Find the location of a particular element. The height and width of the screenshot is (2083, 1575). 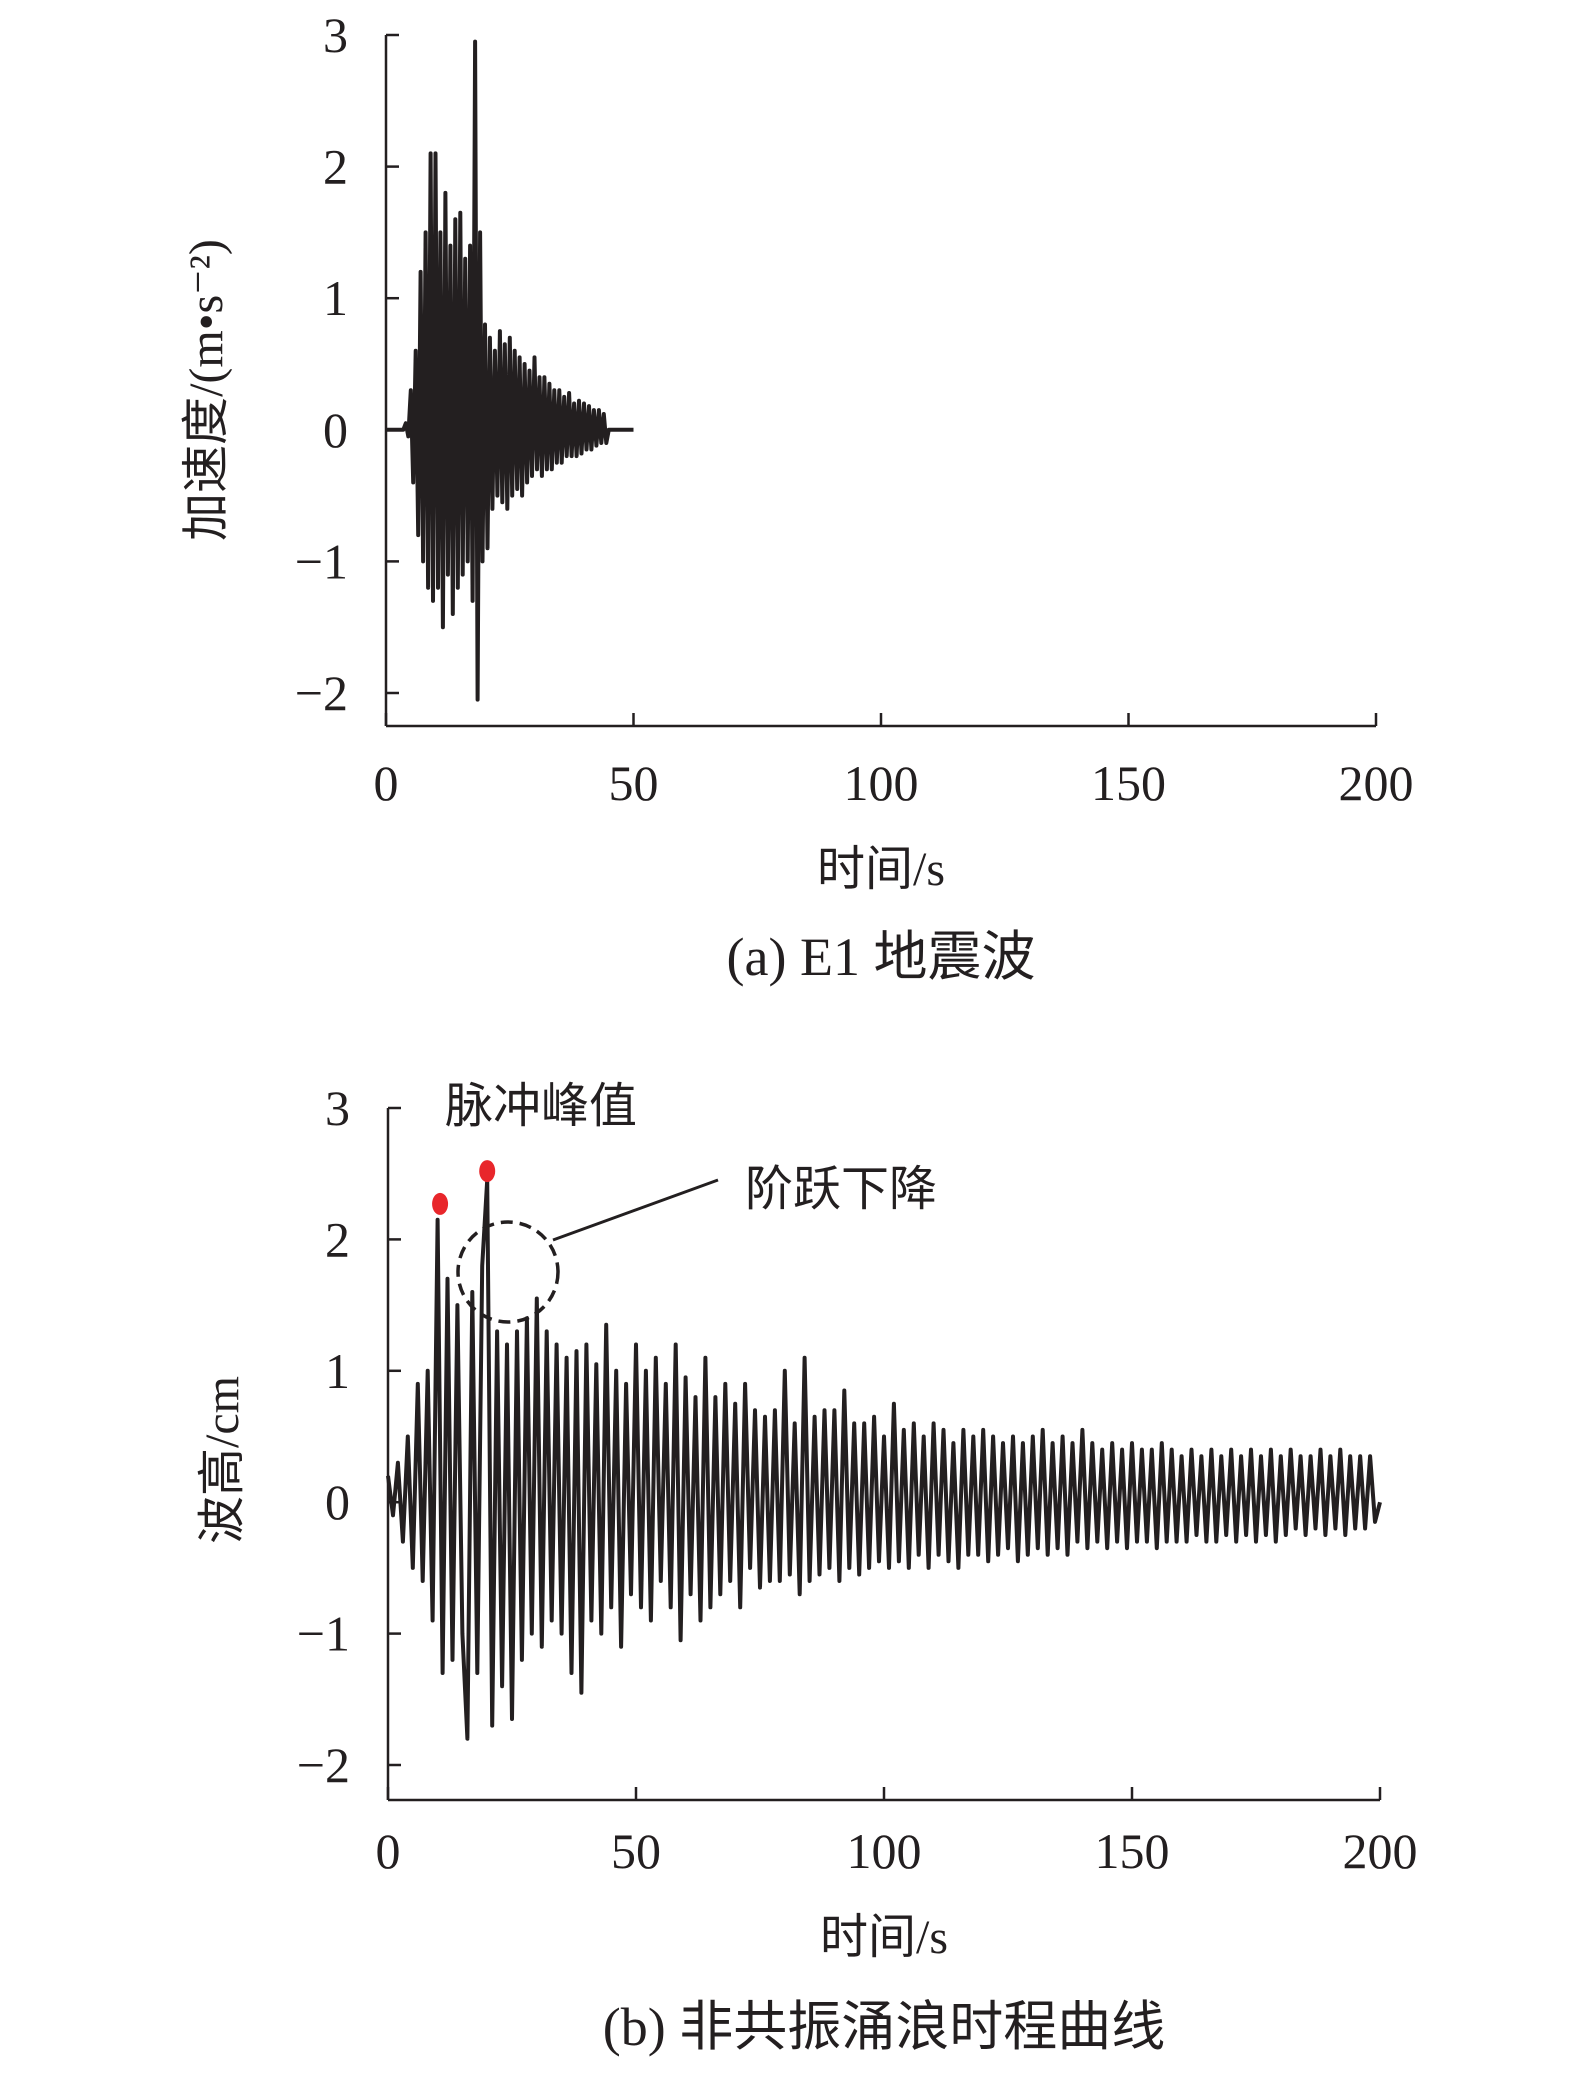

y-axis-label: 波高/cm is located at coordinates (222, 1460).